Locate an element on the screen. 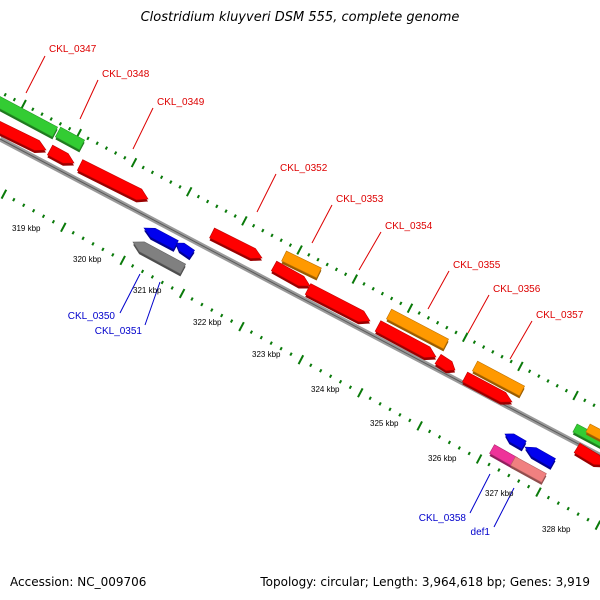  scale-label-322: 322 kbp is located at coordinates (207, 322).